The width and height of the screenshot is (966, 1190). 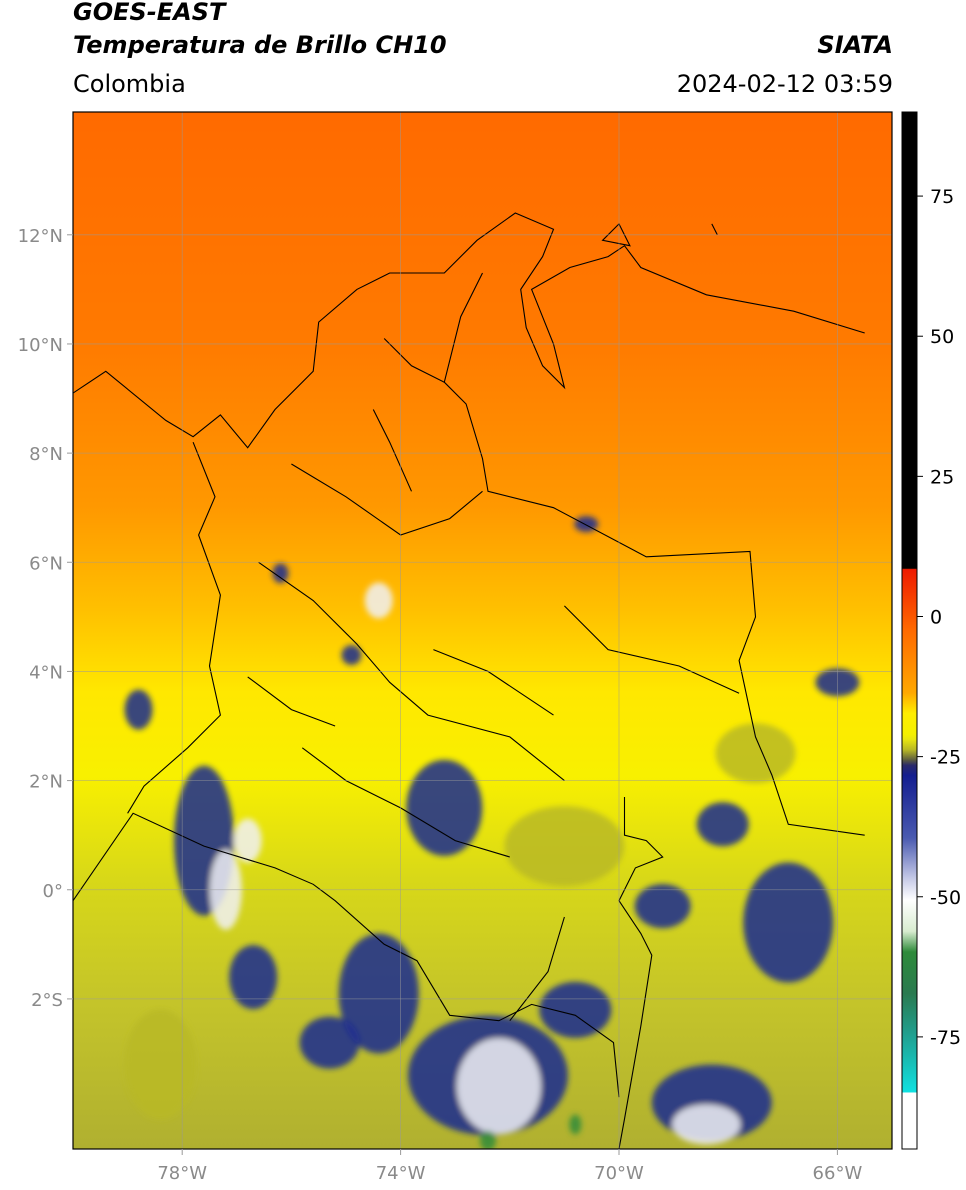 I want to click on lon-tick-label: 78°W, so click(x=182, y=1173).